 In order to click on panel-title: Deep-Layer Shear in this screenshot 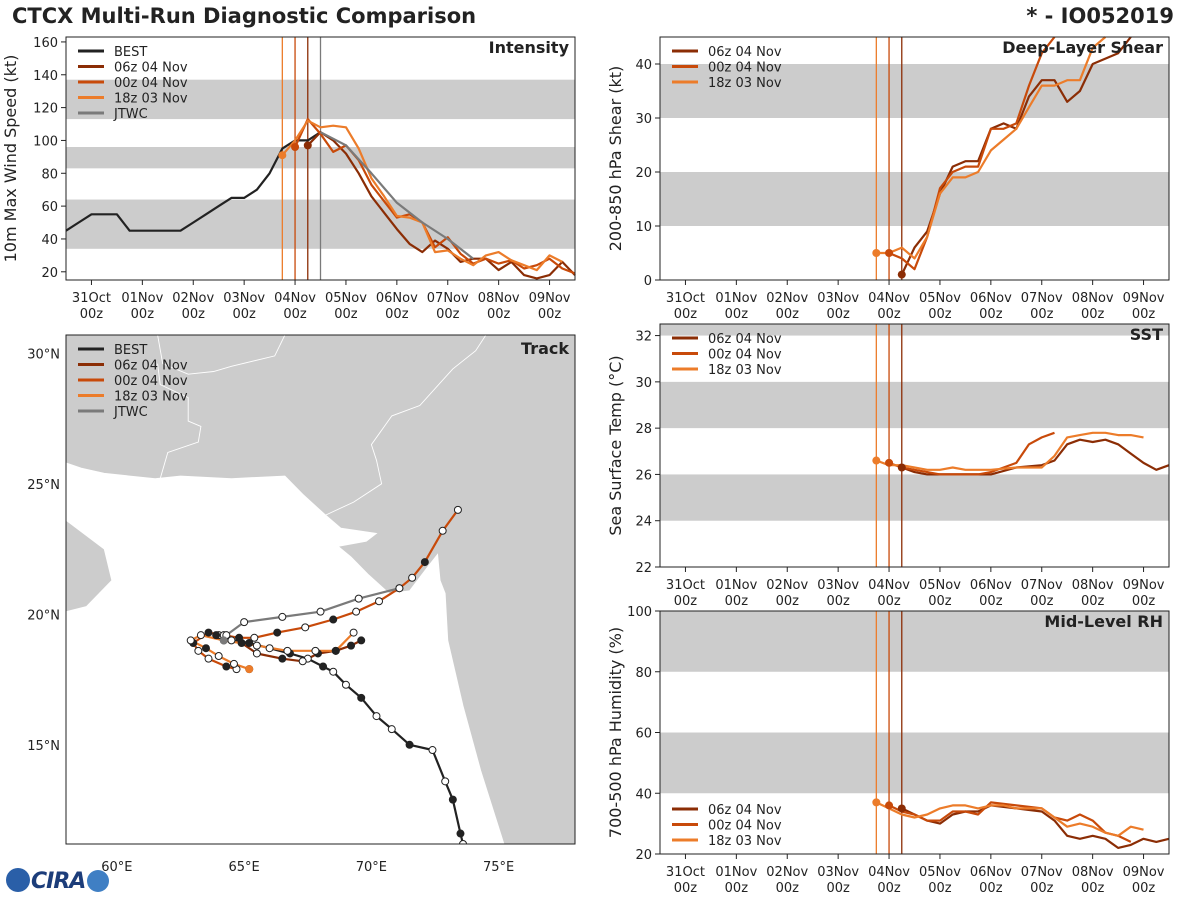, I will do `click(1082, 47)`.